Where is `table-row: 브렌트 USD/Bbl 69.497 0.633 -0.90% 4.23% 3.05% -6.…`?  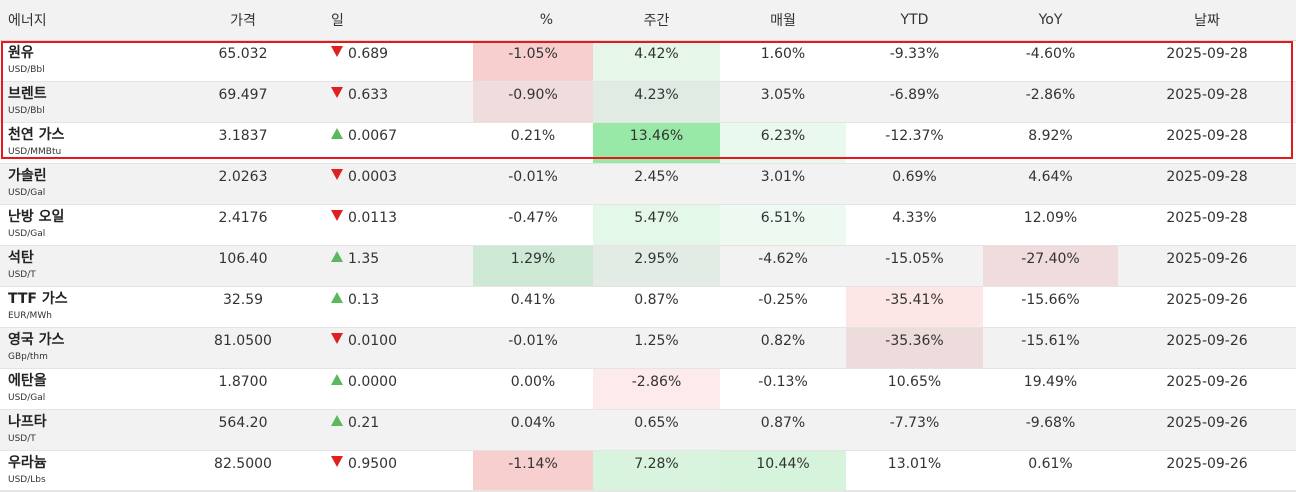 table-row: 브렌트 USD/Bbl 69.497 0.633 -0.90% 4.23% 3.05% -6.… is located at coordinates (648, 102).